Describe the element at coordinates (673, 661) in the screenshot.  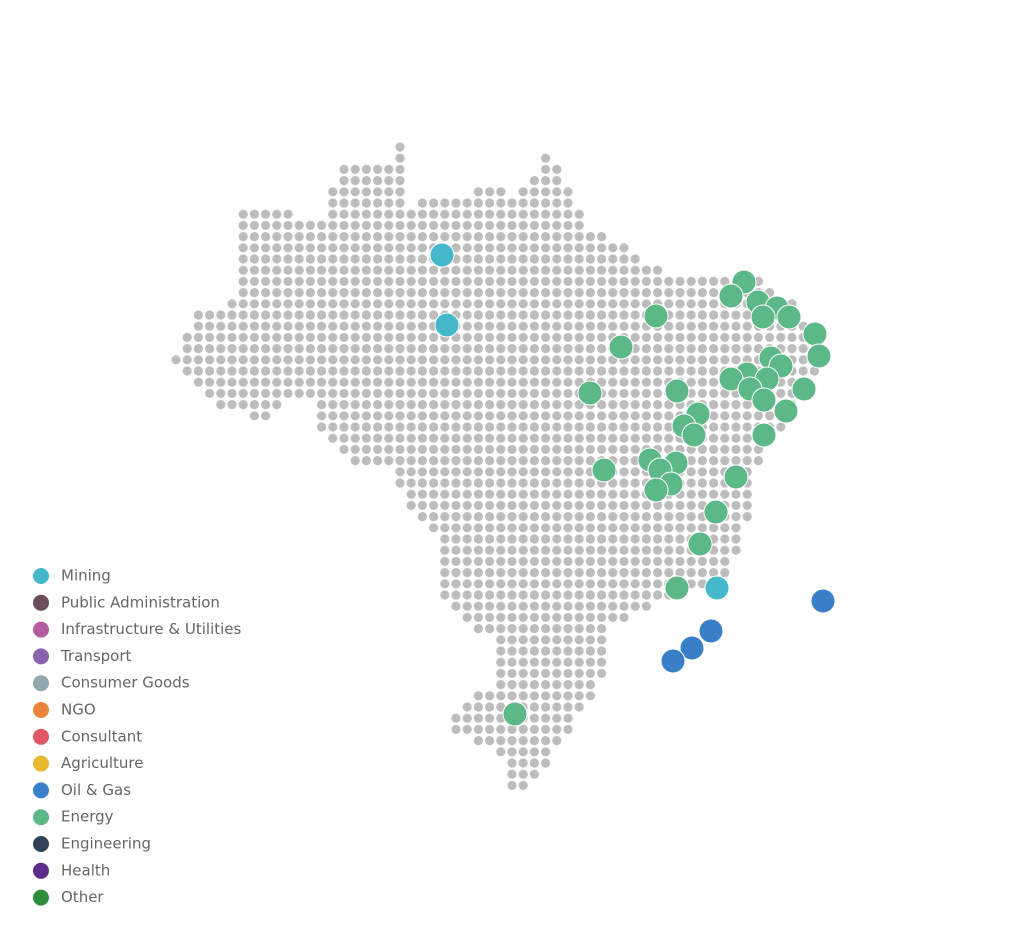
I see `project-marker` at that location.